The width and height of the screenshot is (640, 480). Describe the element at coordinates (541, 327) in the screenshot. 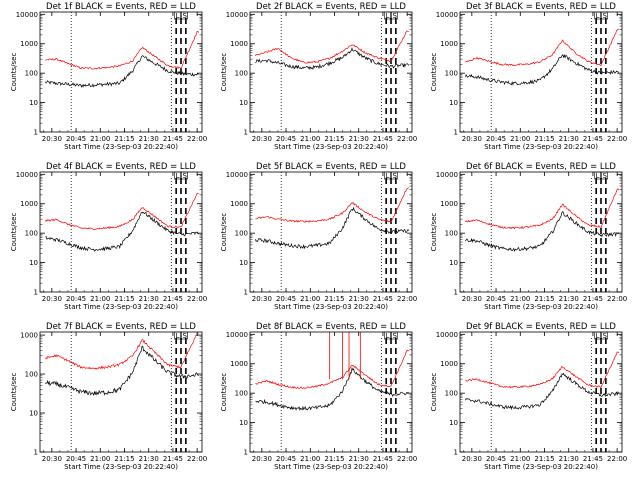

I see `panel-title: Det 9f BLACK = Events, RED = LLD` at that location.